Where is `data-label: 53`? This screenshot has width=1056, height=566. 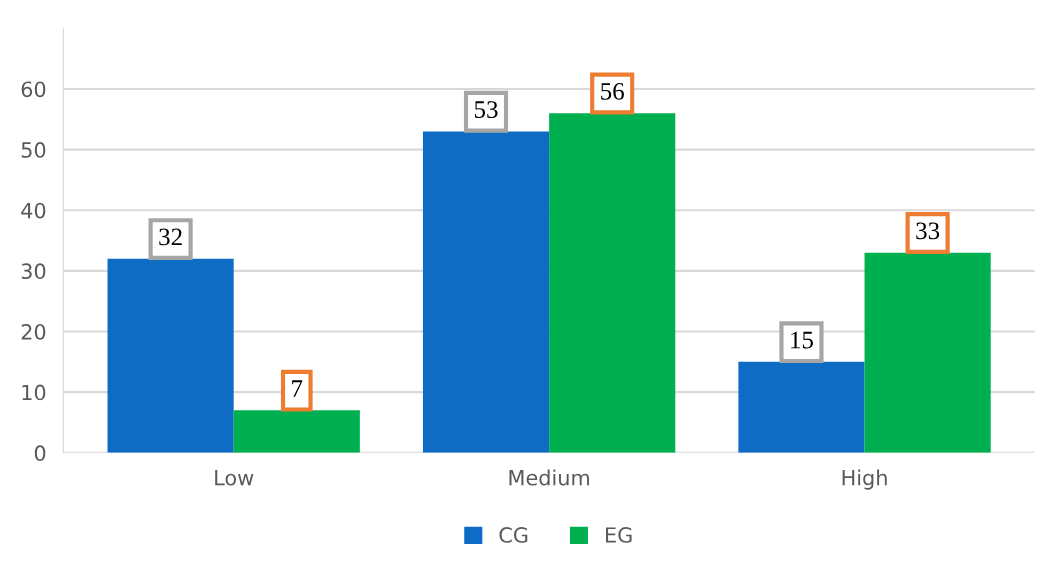 data-label: 53 is located at coordinates (486, 109).